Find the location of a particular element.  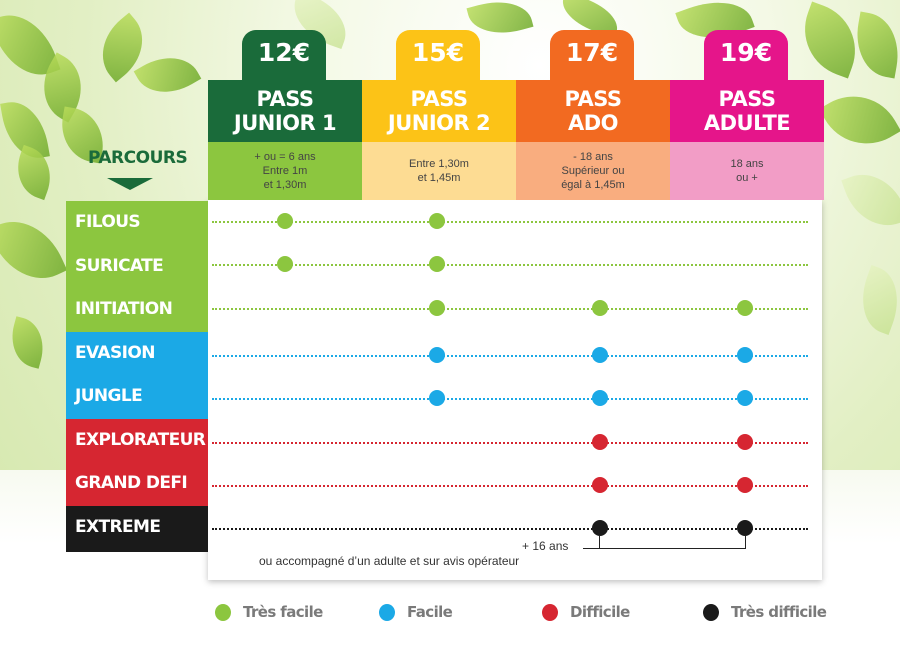

row-line-explorateur is located at coordinates (510, 443).